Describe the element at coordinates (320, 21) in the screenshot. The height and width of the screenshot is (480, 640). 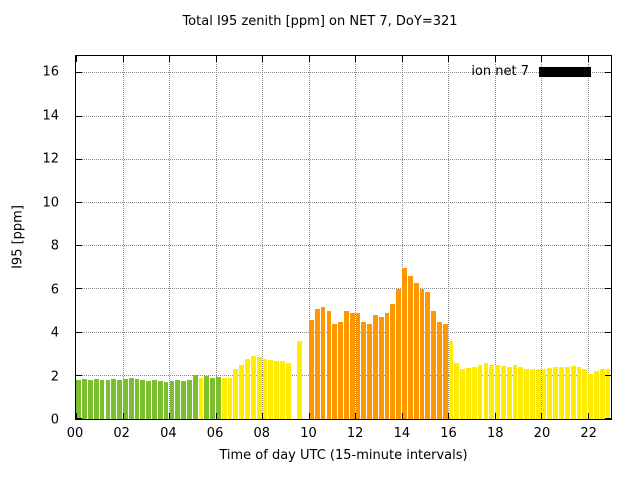
I see `chart-title: Total I95 zenith [ppm] on NET 7, DoY=321` at that location.